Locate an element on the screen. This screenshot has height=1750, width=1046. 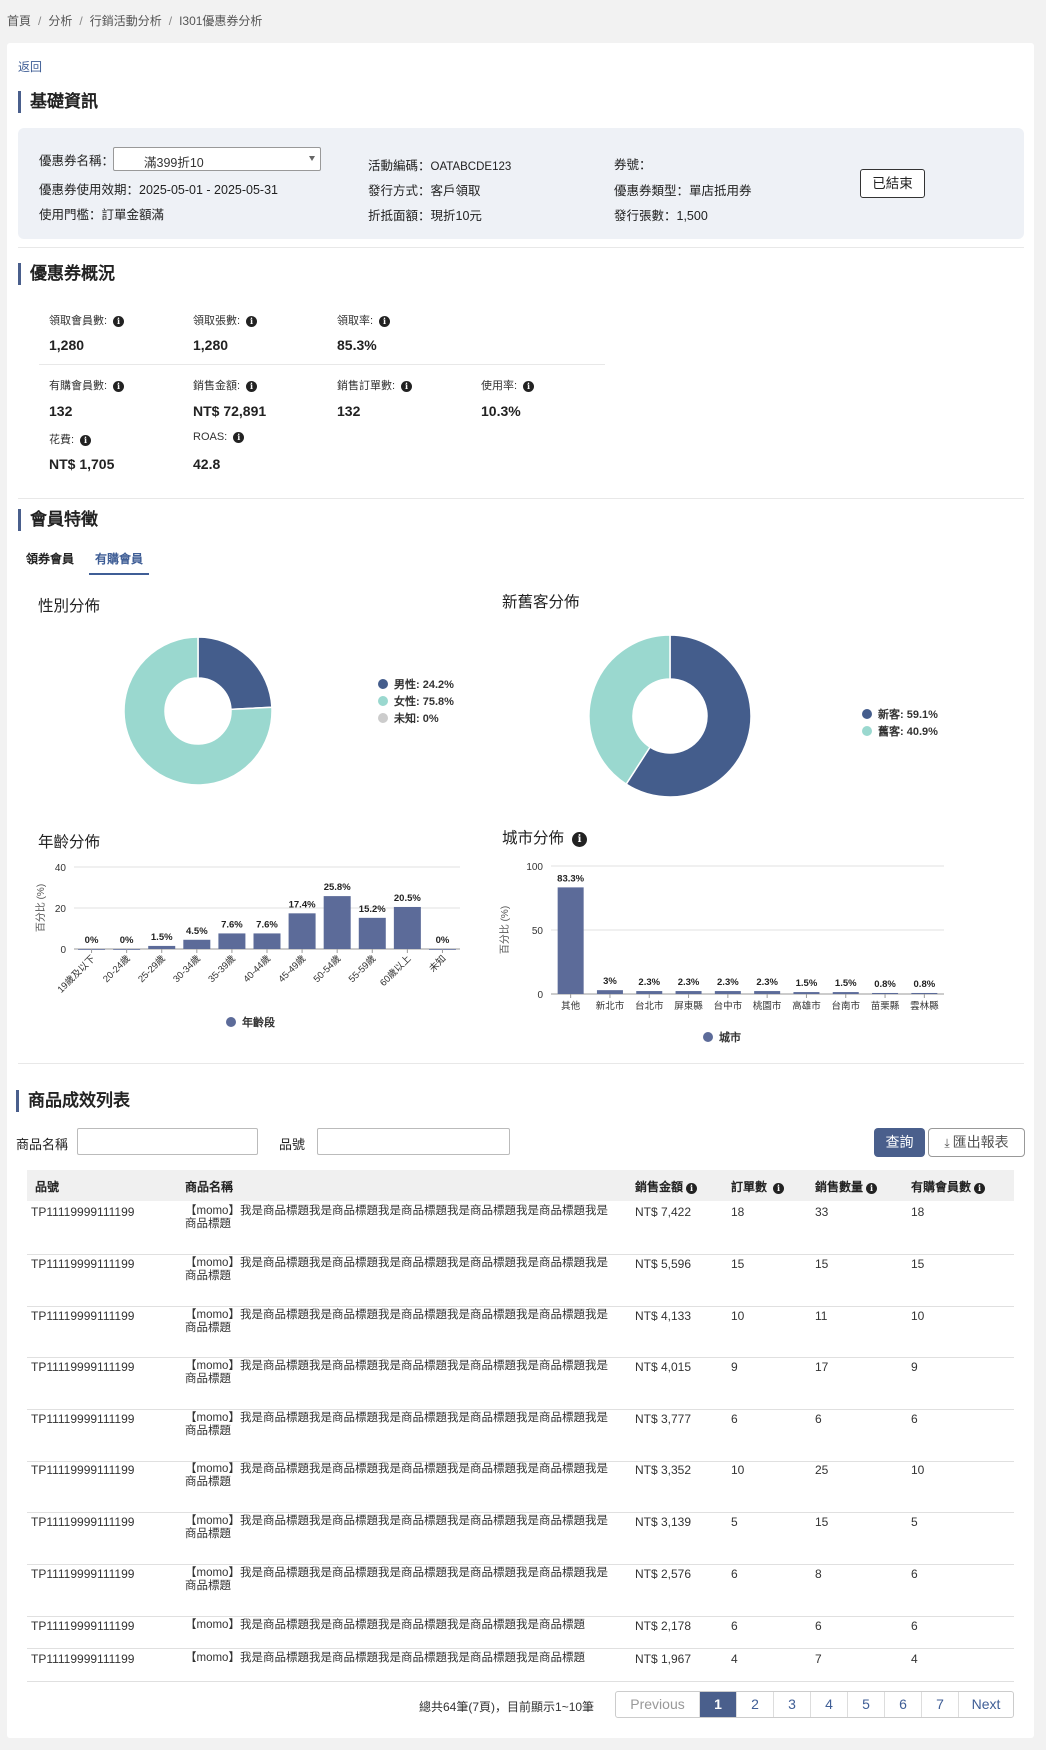
info-icon: i is located at coordinates (239, 437).